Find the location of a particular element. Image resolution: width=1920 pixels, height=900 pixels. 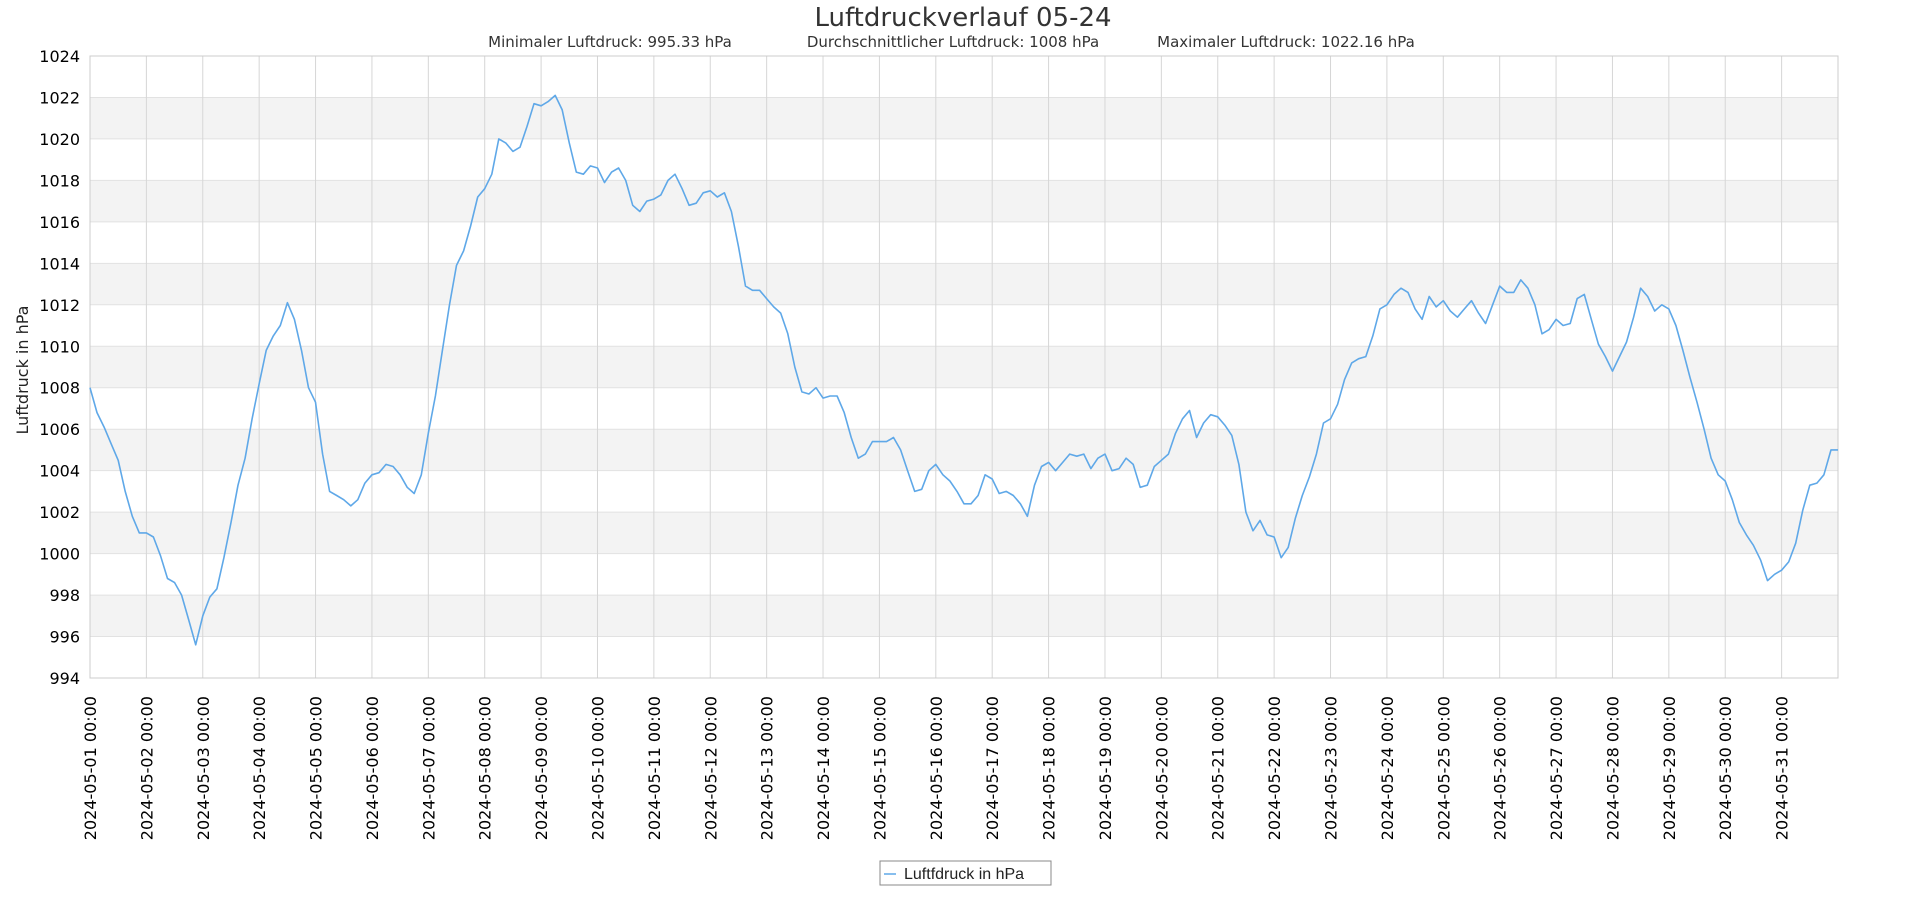

y-tick-label: 1018 is located at coordinates (59, 180).